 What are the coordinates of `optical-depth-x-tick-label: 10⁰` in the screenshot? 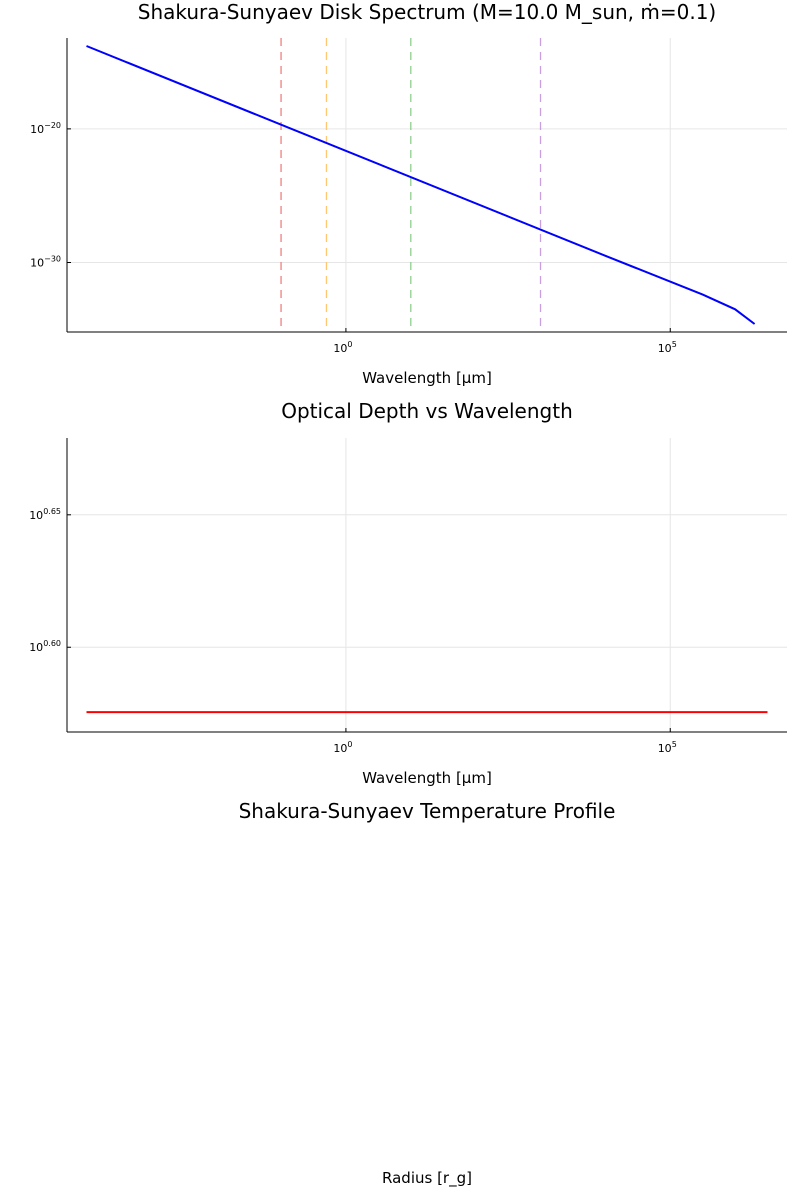 It's located at (342, 747).